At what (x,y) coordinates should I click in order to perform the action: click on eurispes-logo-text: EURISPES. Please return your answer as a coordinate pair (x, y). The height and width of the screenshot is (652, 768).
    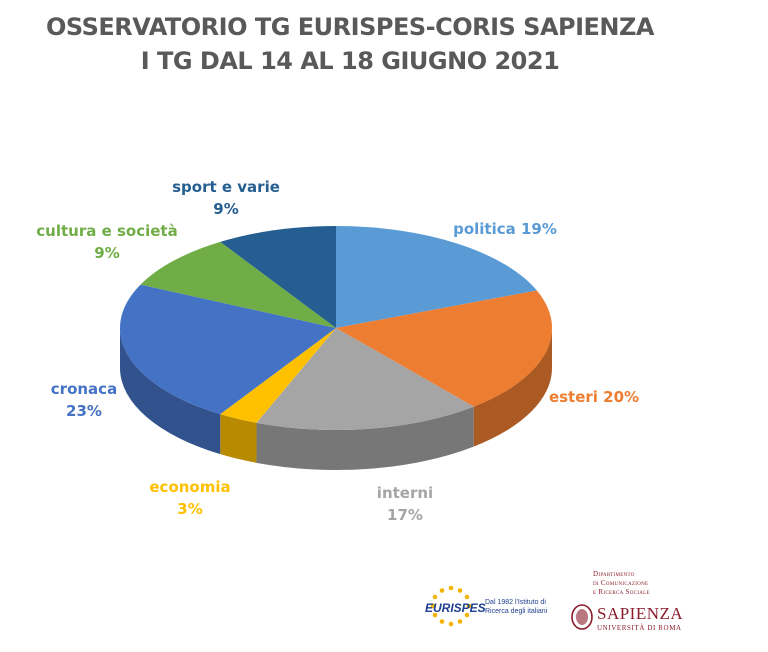
    Looking at the image, I should click on (455, 608).